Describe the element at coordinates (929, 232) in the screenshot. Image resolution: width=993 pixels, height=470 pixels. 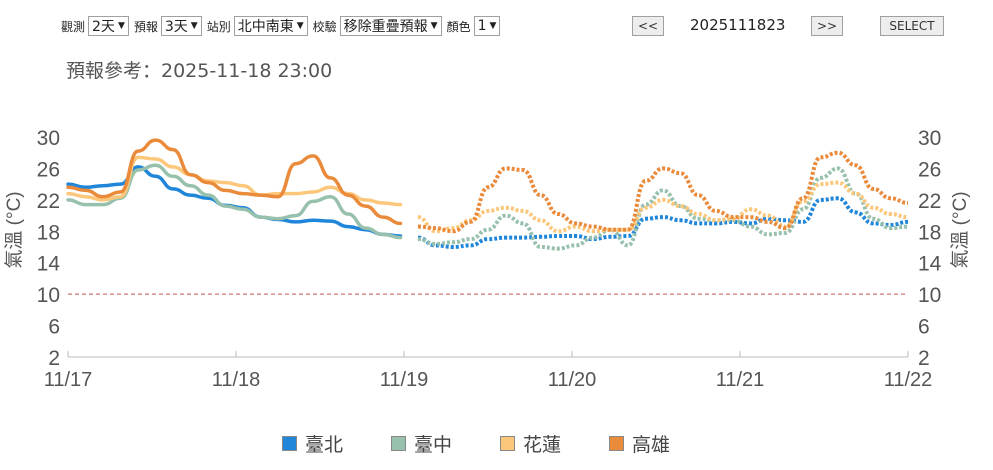
I see `y-tick-right: 18` at that location.